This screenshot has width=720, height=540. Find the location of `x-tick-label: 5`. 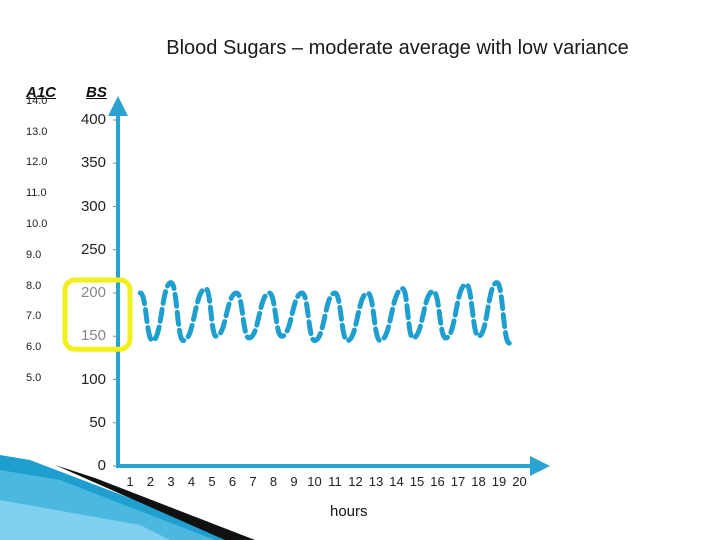

x-tick-label: 5 is located at coordinates (212, 481).